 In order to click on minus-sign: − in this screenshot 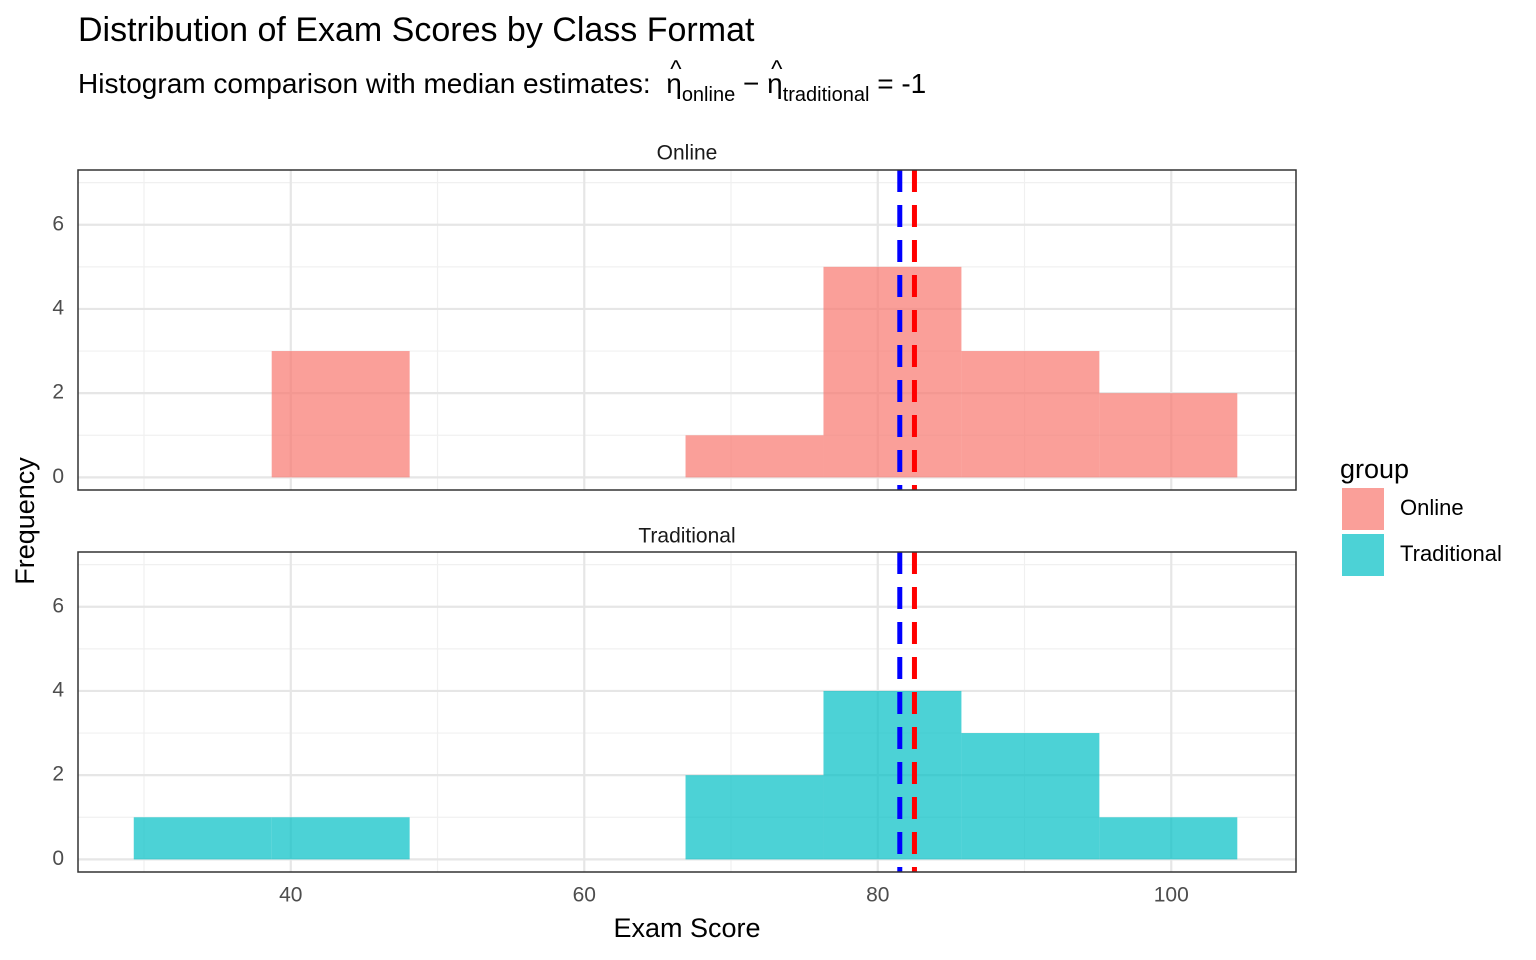, I will do `click(751, 83)`.